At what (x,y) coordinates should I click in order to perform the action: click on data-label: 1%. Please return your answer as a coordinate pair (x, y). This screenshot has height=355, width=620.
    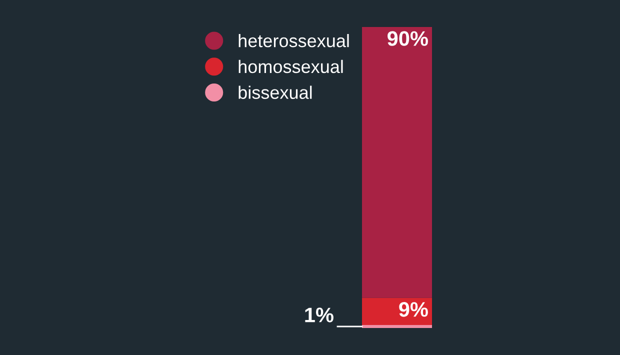
    Looking at the image, I should click on (319, 315).